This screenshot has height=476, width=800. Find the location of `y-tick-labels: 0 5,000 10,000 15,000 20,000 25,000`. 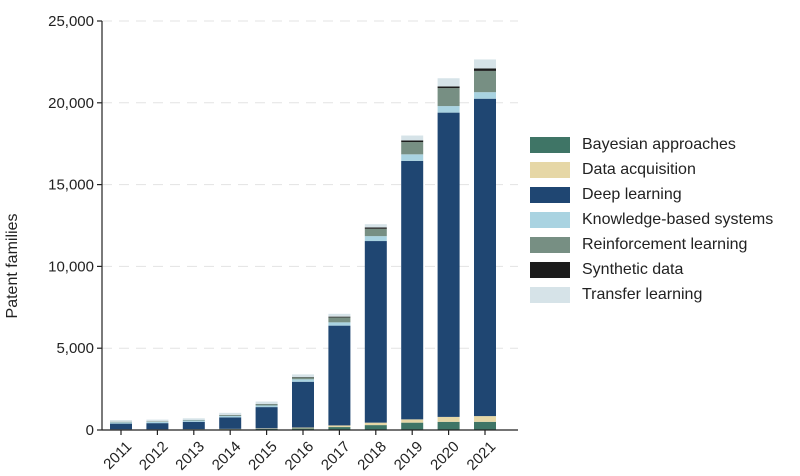

y-tick-labels: 0 5,000 10,000 15,000 20,000 25,000 is located at coordinates (71, 226).